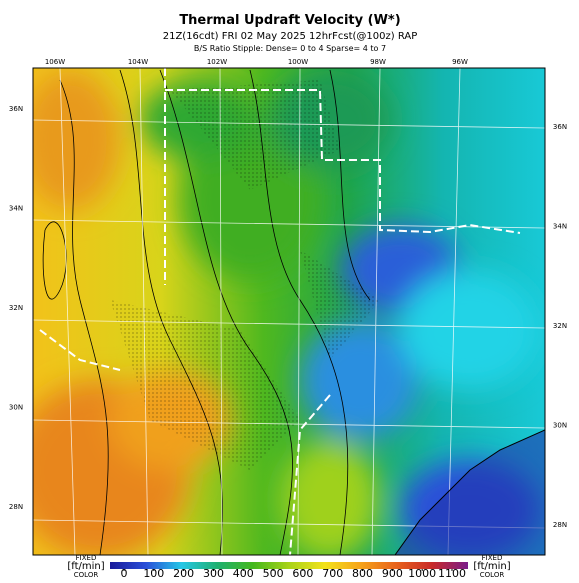 This screenshot has width=579, height=583. I want to click on colorbar-tick-label: 300, so click(213, 573).